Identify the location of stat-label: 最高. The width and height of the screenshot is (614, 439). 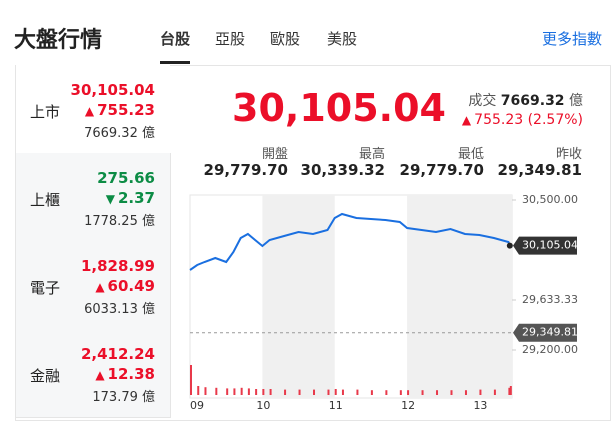
(371, 154).